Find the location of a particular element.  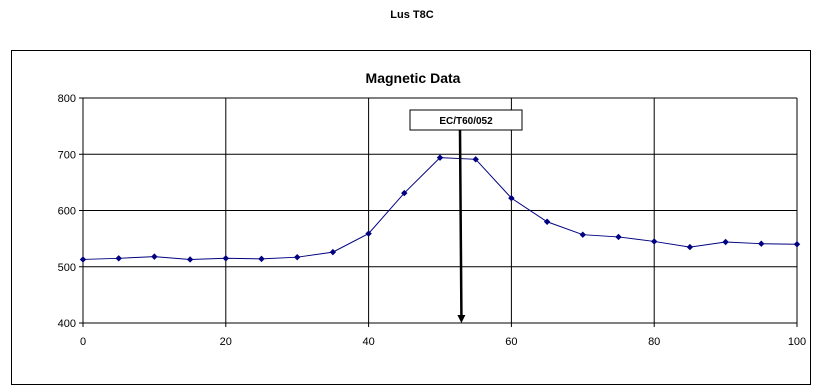

annotation-group: EC/T60/052 is located at coordinates (466, 216).